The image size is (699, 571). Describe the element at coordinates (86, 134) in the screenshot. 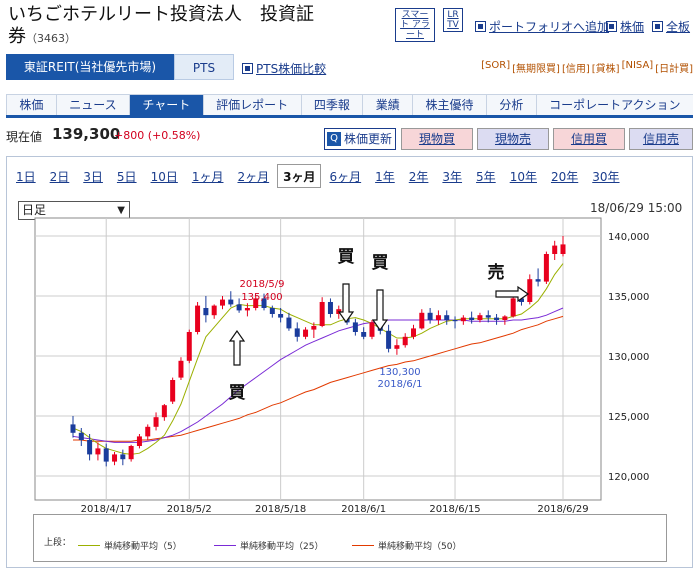

I see `current-price: 139,300` at that location.